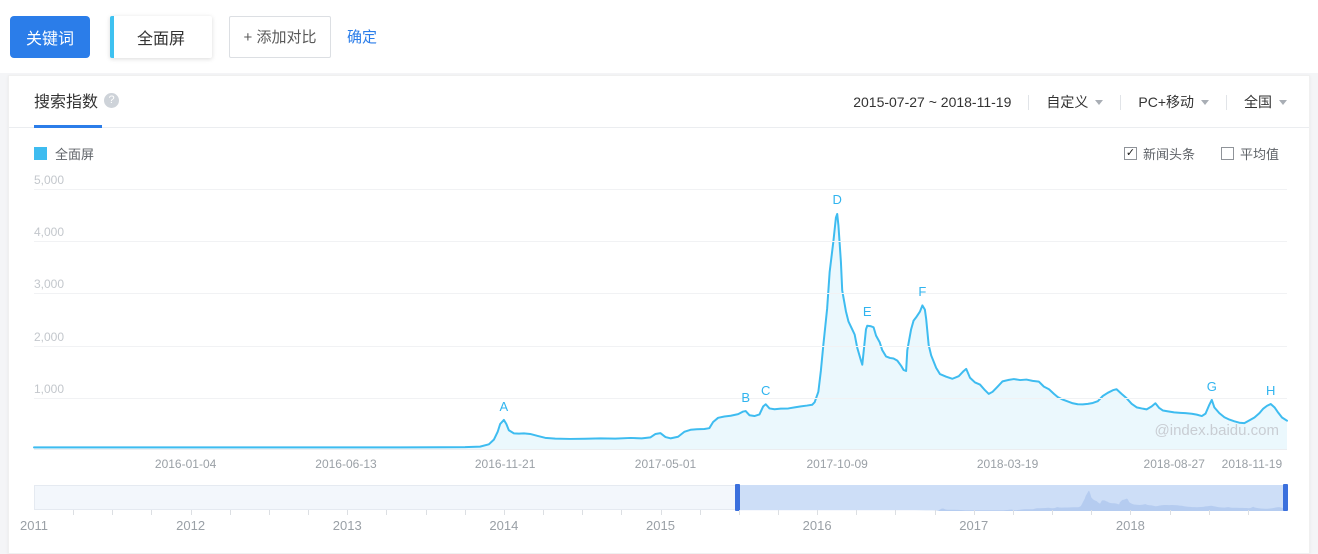 This screenshot has width=1318, height=554. Describe the element at coordinates (160, 39) in the screenshot. I see `keyword-chip-label: 全面屏` at that location.